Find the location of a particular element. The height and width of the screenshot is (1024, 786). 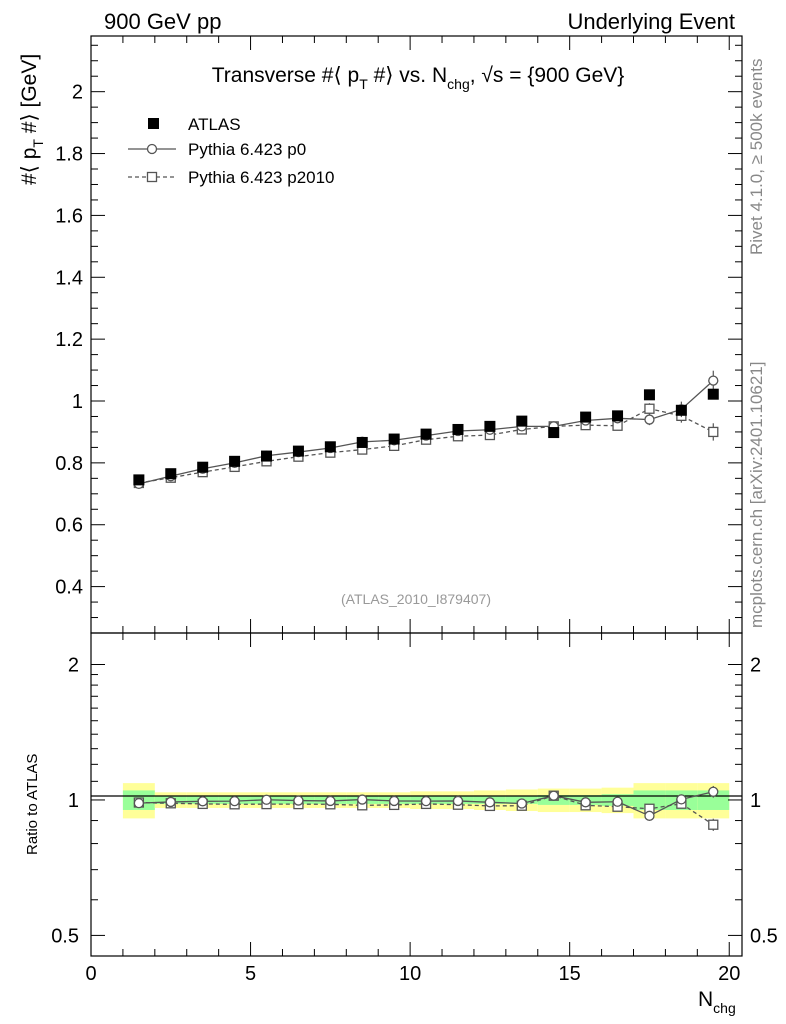

legend: ATLAS Pythia 6.423 p0 Pythia 6.423 p2010 is located at coordinates (231, 151).